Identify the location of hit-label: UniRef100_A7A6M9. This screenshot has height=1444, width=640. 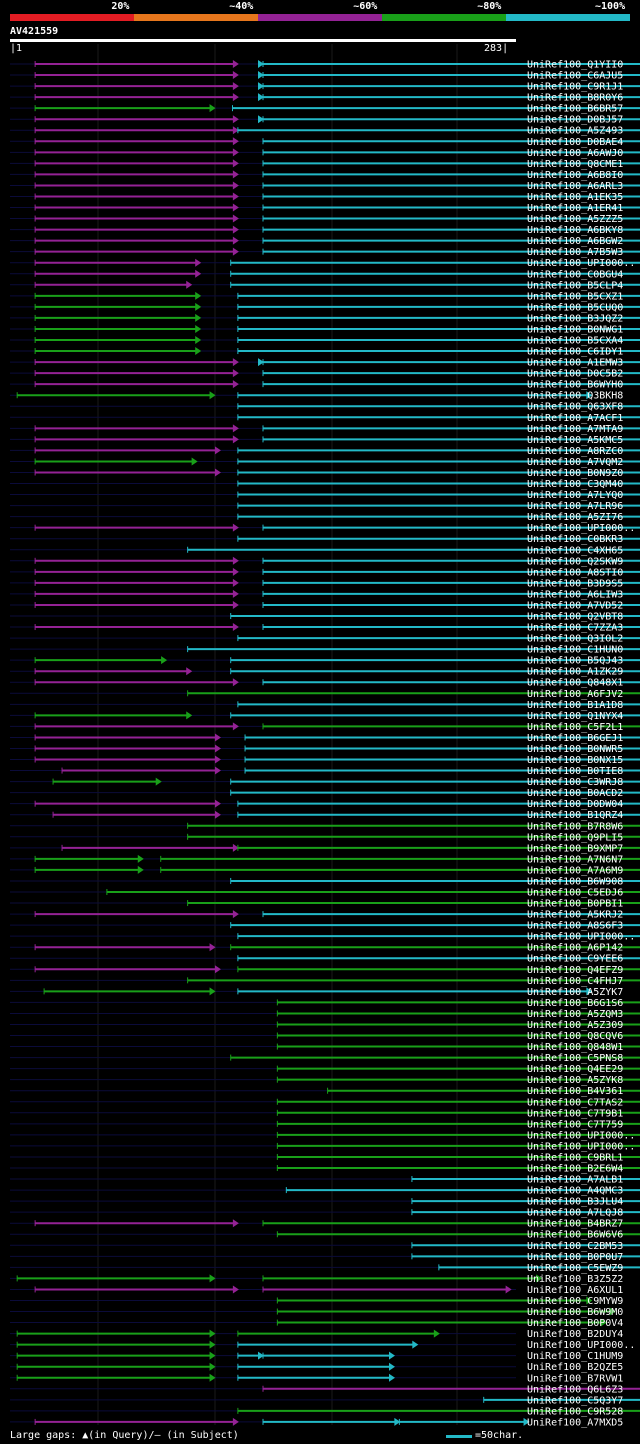
(575, 870).